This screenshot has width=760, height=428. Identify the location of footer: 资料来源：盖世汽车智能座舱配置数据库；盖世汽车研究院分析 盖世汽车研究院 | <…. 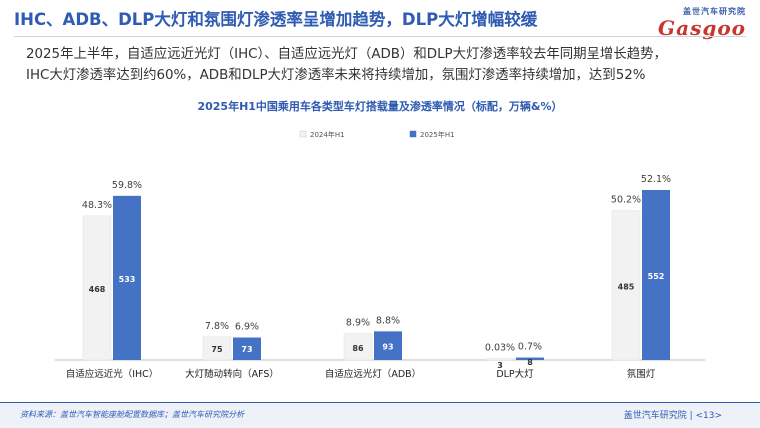
(380, 415).